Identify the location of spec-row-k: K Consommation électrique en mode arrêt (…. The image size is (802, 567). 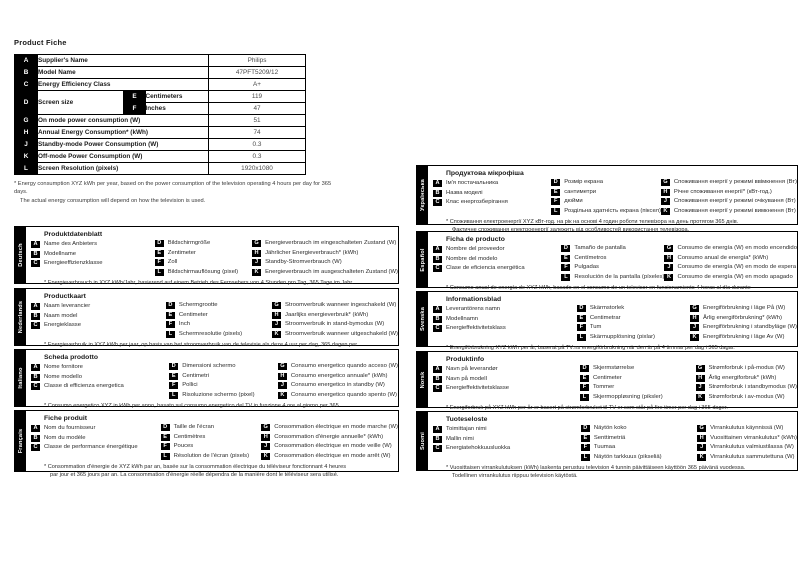
(329, 456).